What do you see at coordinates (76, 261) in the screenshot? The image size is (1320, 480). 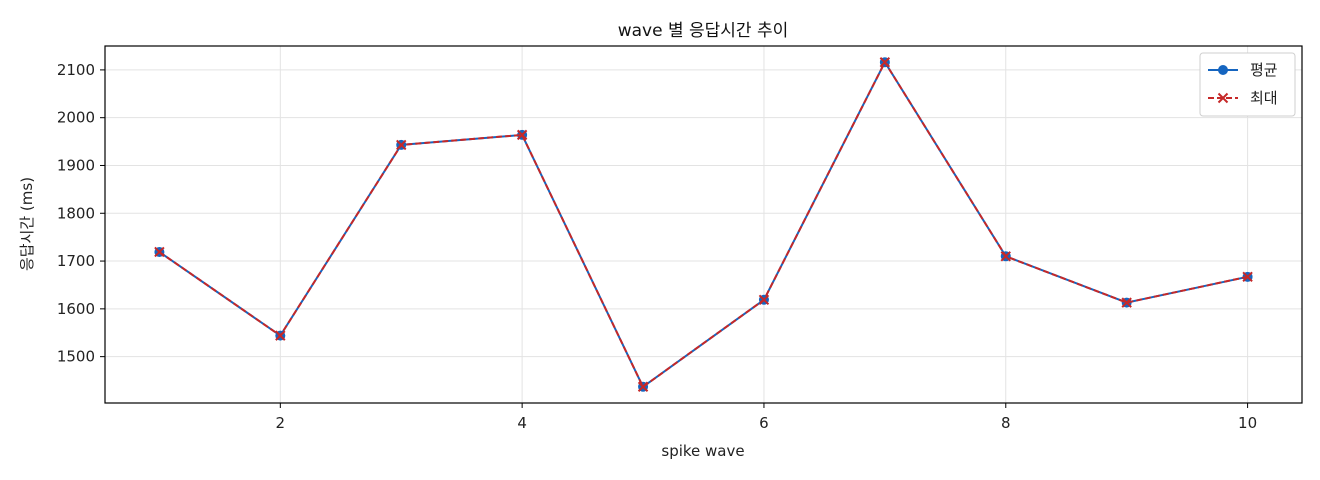 I see `y-tick-label: 1700` at bounding box center [76, 261].